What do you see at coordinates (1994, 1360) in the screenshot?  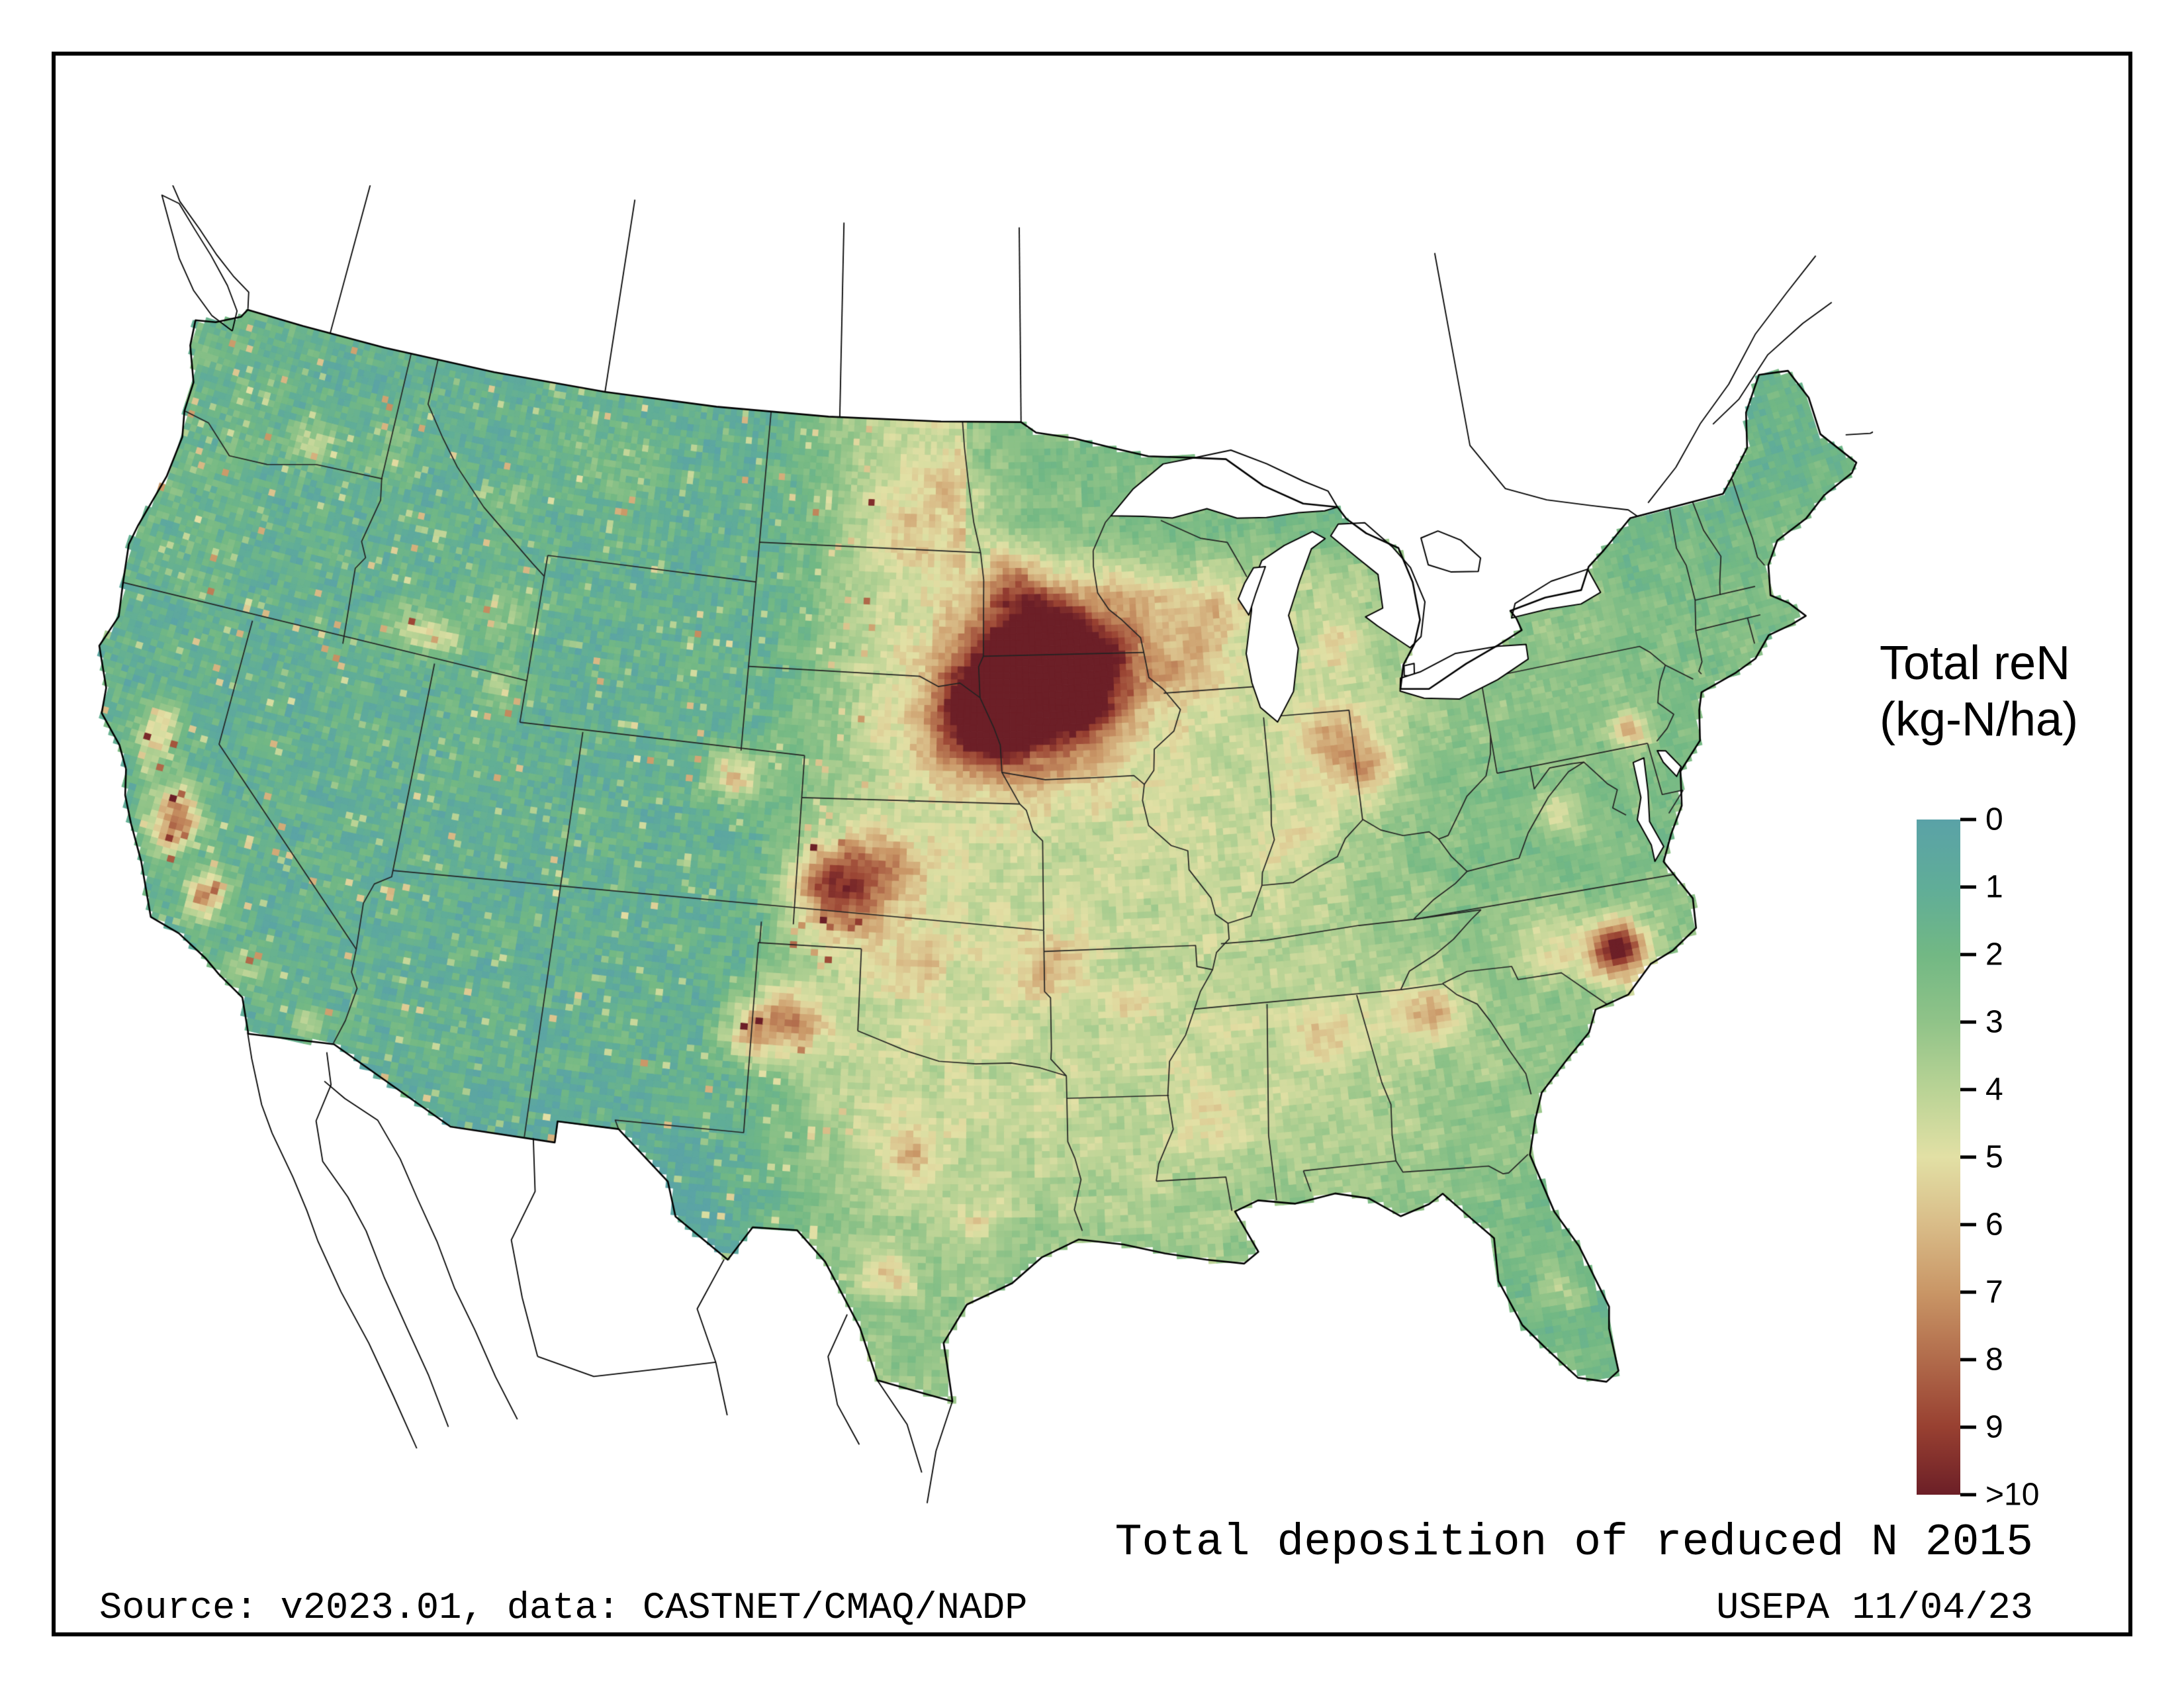 I see `tick-label: 8` at bounding box center [1994, 1360].